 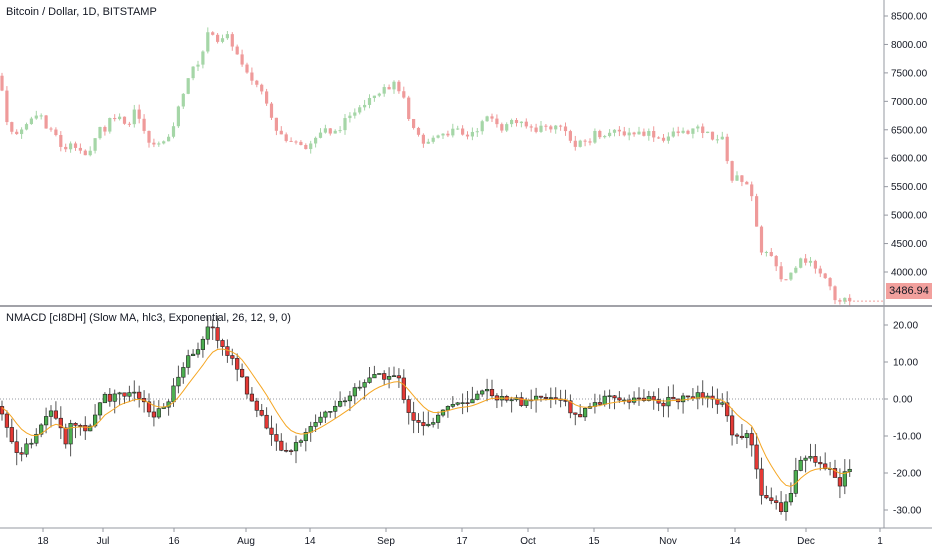 I want to click on price-tick-label: 8000.00, so click(x=909, y=45).